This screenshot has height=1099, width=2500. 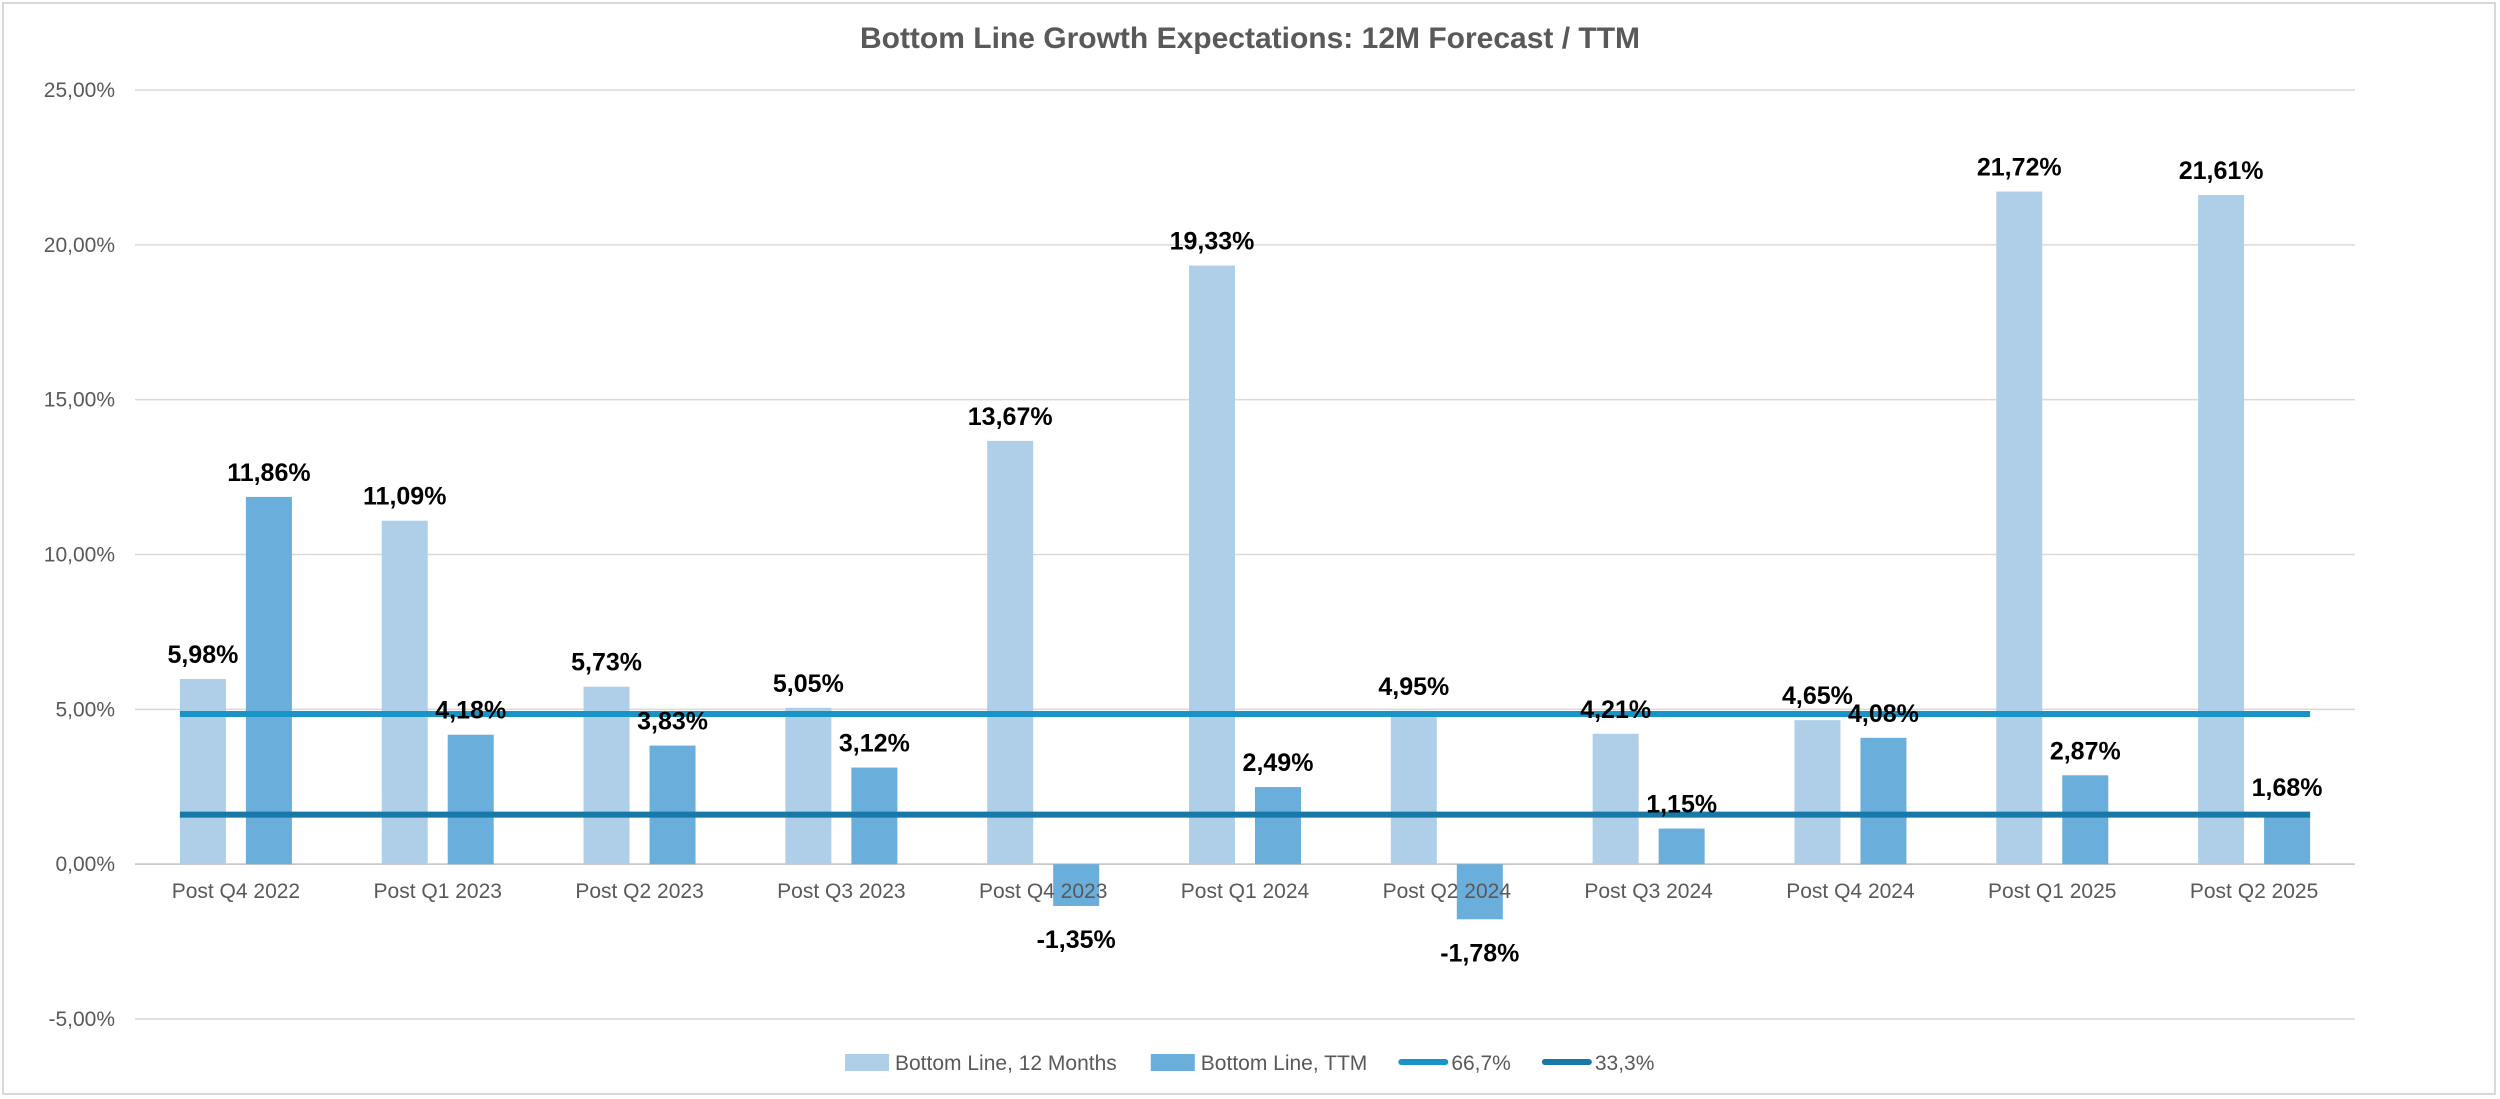 What do you see at coordinates (79, 90) in the screenshot?
I see `y-tick-label: 25,00%` at bounding box center [79, 90].